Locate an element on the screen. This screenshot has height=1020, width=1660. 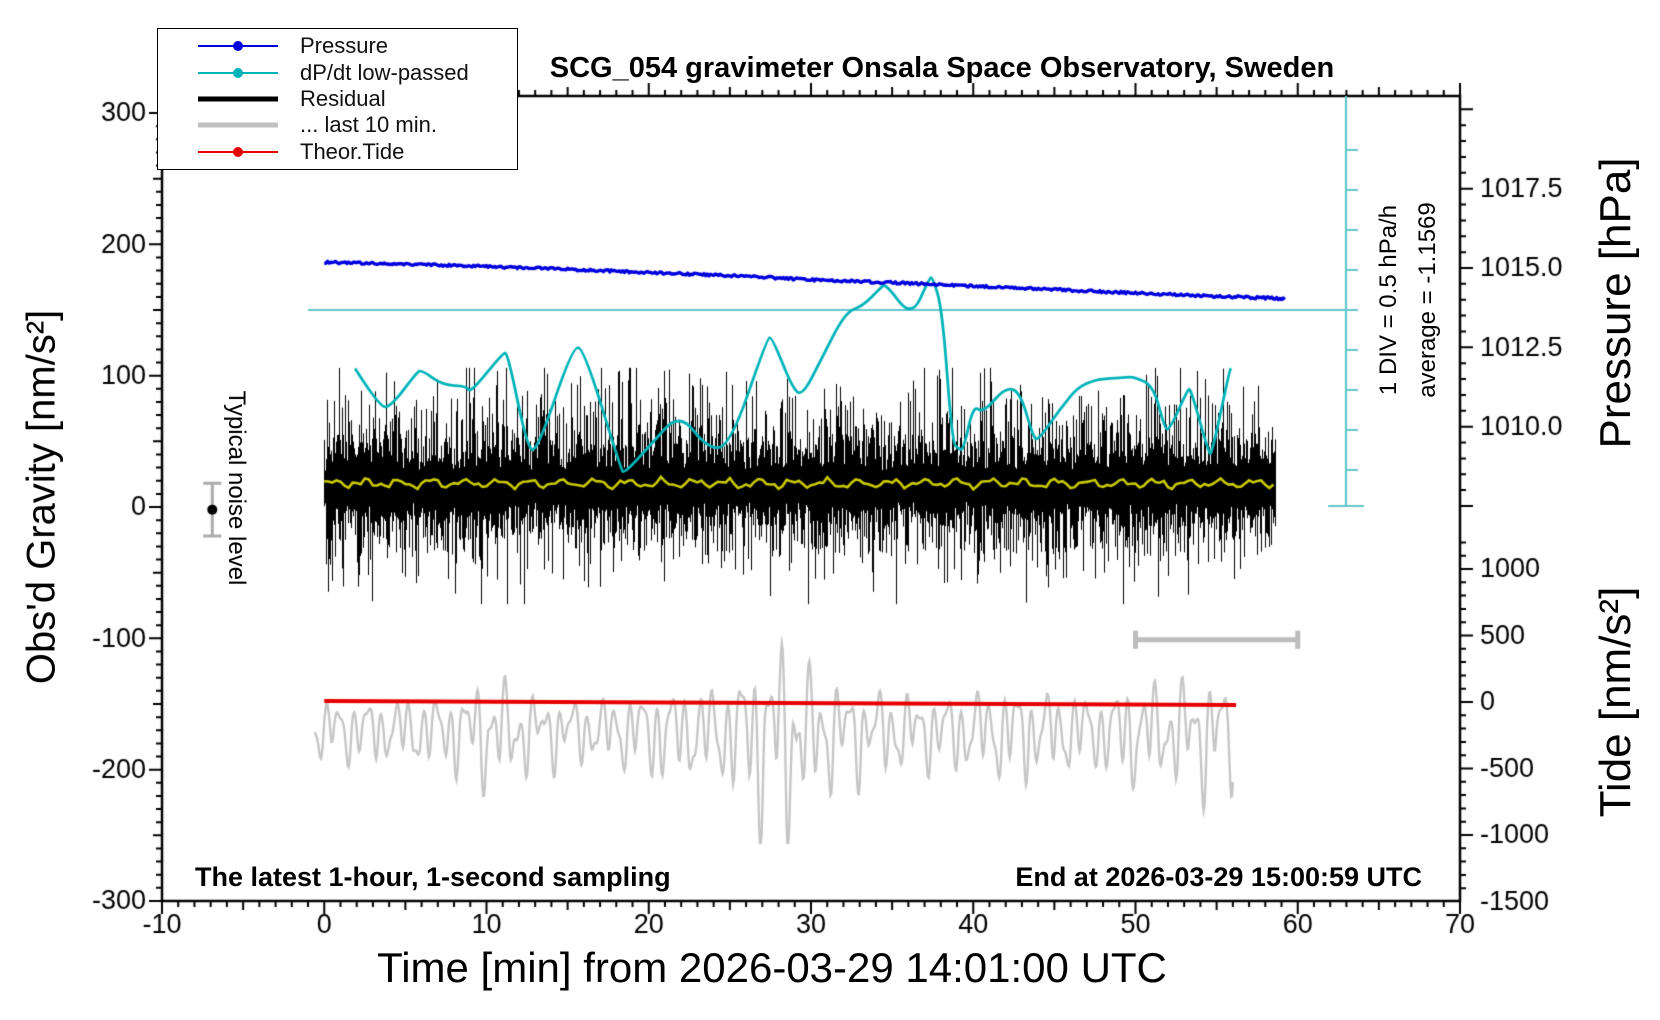
legend-item: dP/dt low-passed is located at coordinates (337, 73).